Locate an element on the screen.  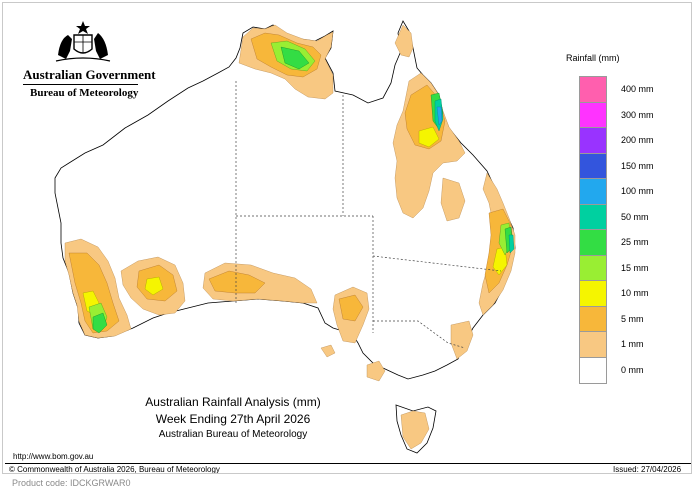
legend-label: 0 mm is located at coordinates (632, 369).